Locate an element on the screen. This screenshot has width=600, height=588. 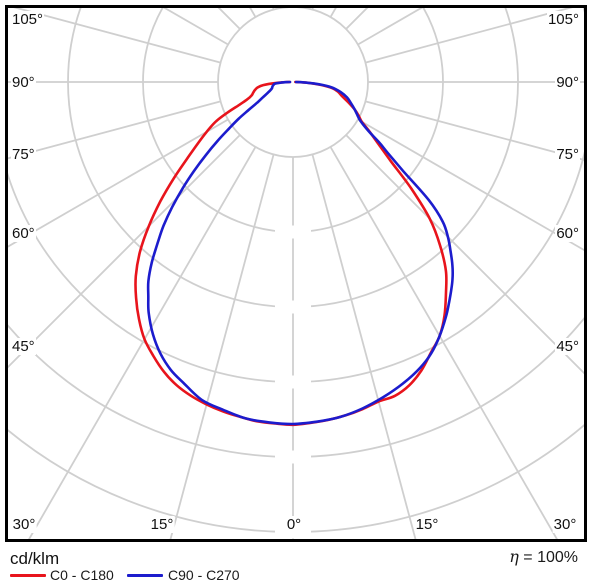
gamma-label-right-90: 90° is located at coordinates (567, 82).